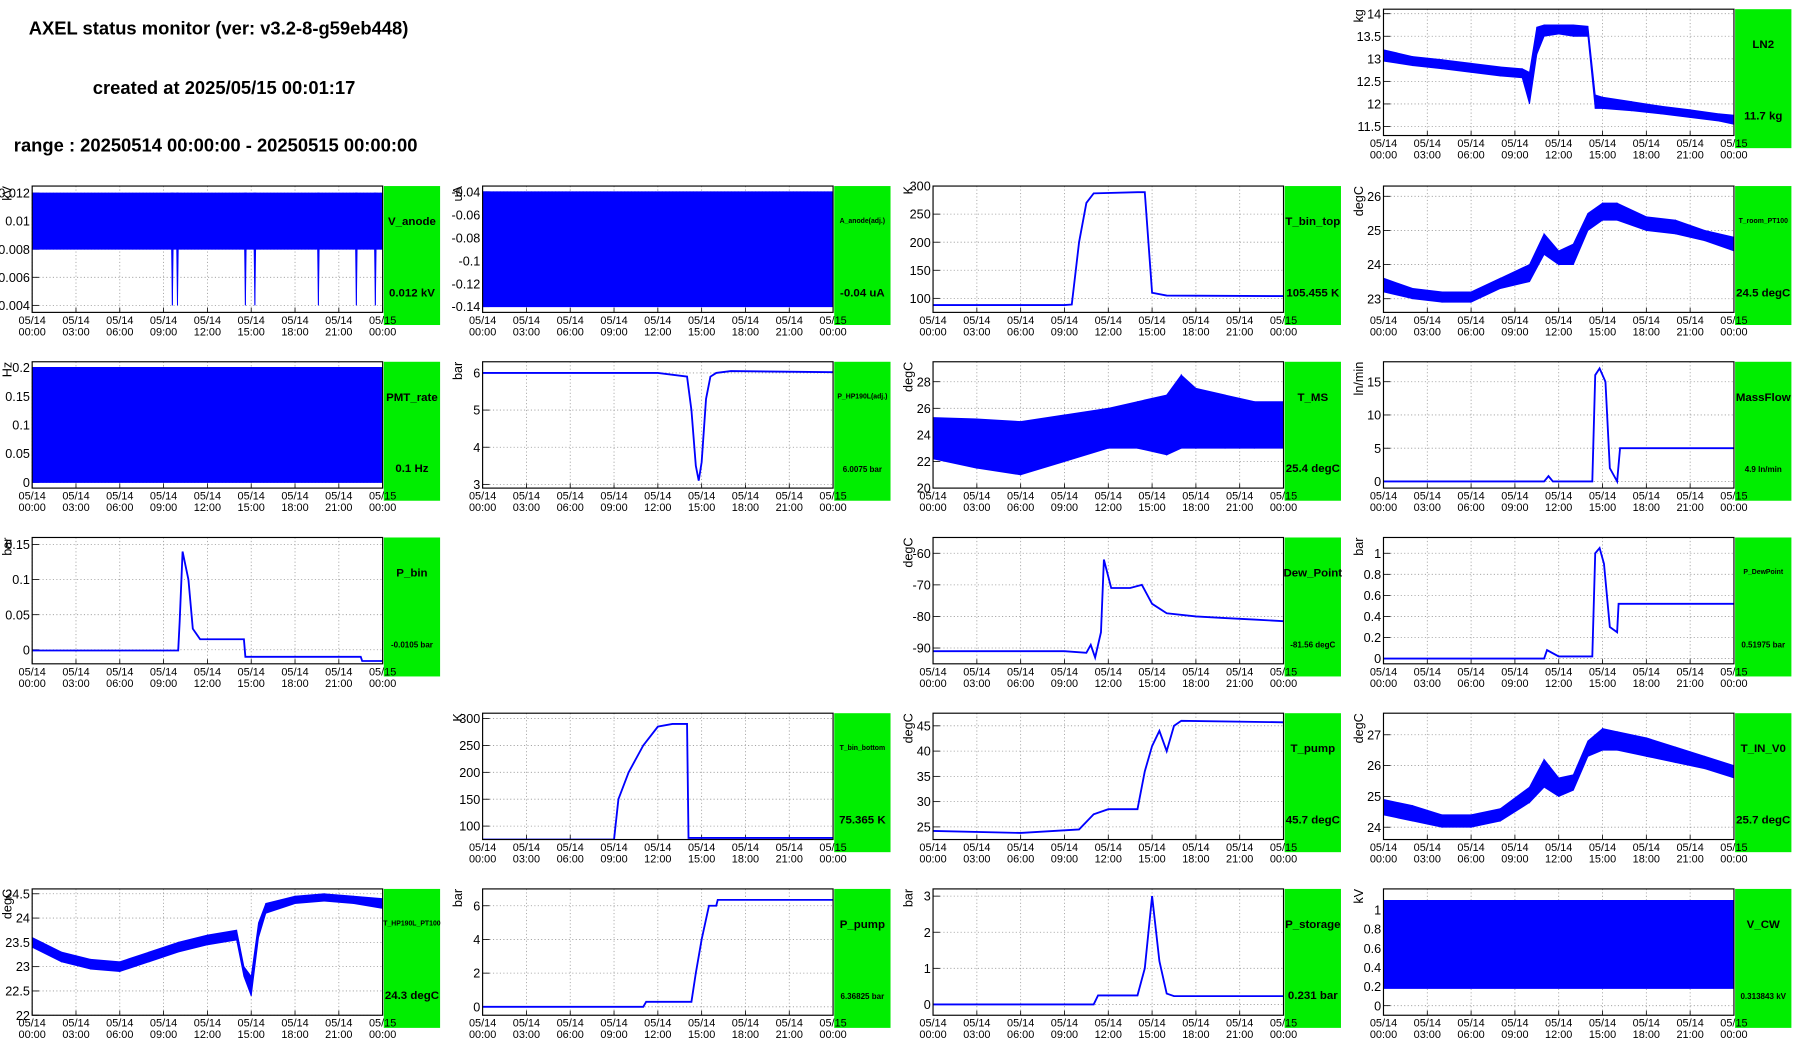  Describe the element at coordinates (1763, 293) in the screenshot. I see `status-value: 24.5 degC` at that location.